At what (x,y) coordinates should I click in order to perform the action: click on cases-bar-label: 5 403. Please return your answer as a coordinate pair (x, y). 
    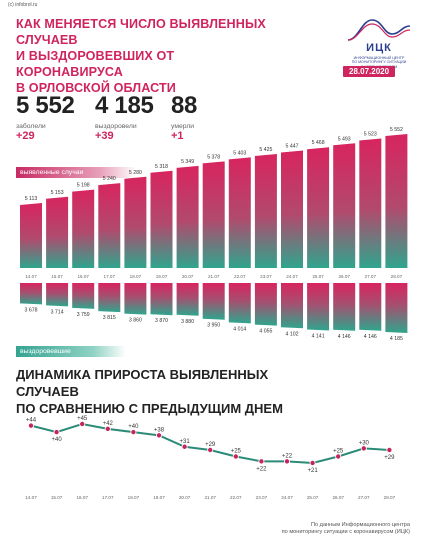
    Looking at the image, I should click on (239, 153).